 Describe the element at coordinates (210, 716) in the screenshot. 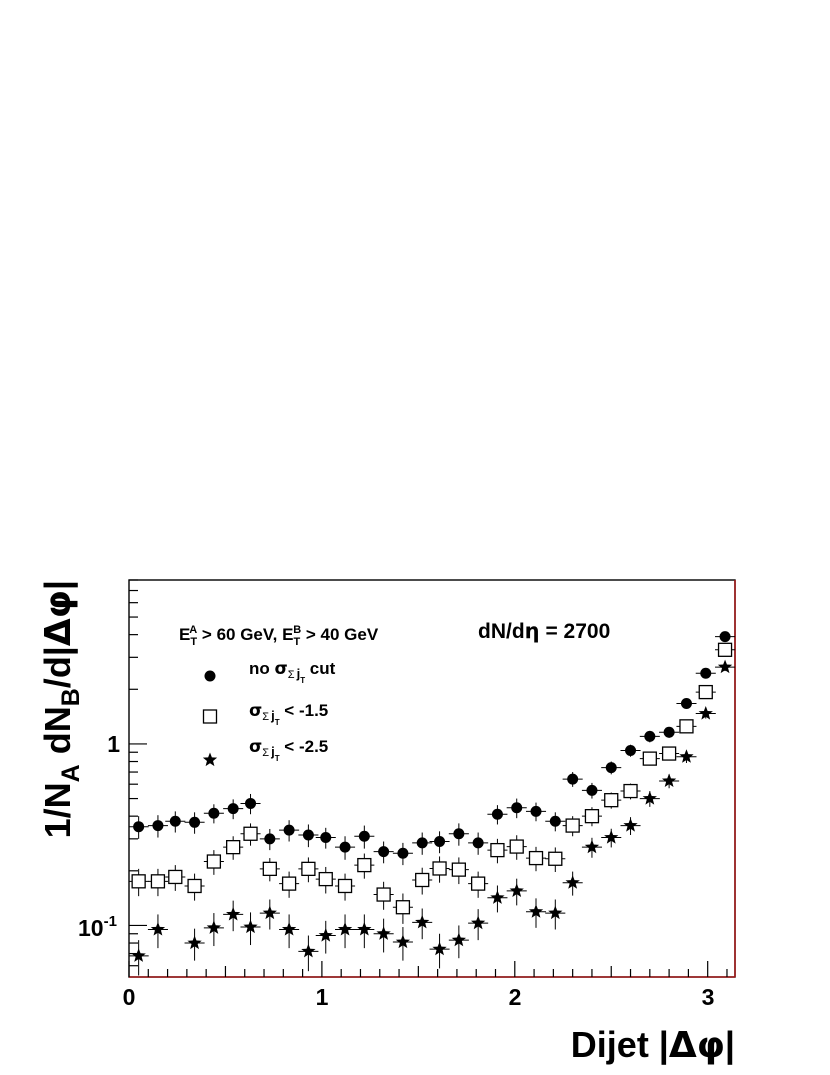

I see `legend-marker-square` at that location.